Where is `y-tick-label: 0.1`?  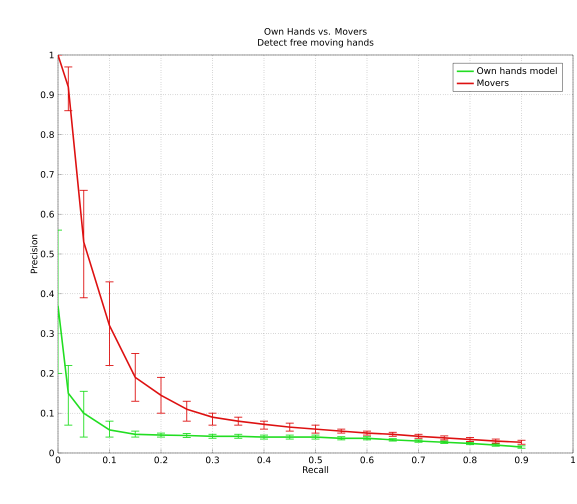 y-tick-label: 0.1 is located at coordinates (47, 413).